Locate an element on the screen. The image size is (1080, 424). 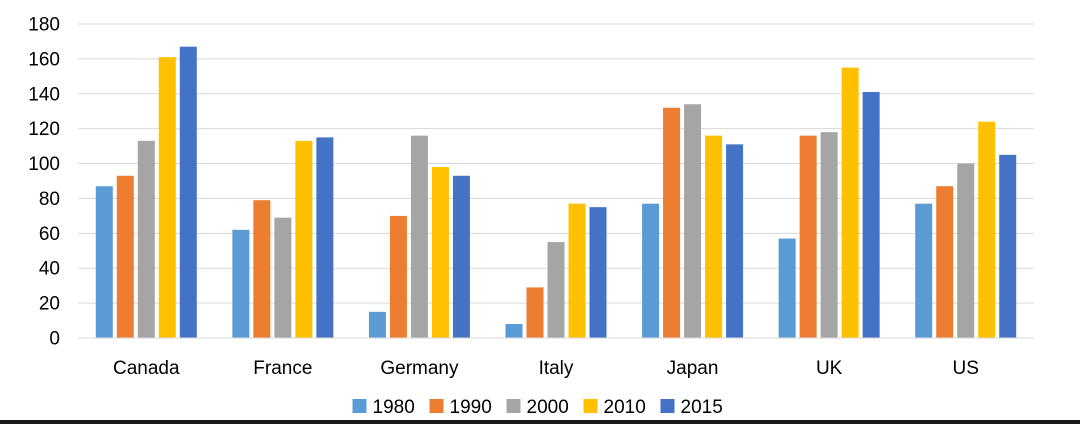
bar-germany-1980 is located at coordinates (377, 324).